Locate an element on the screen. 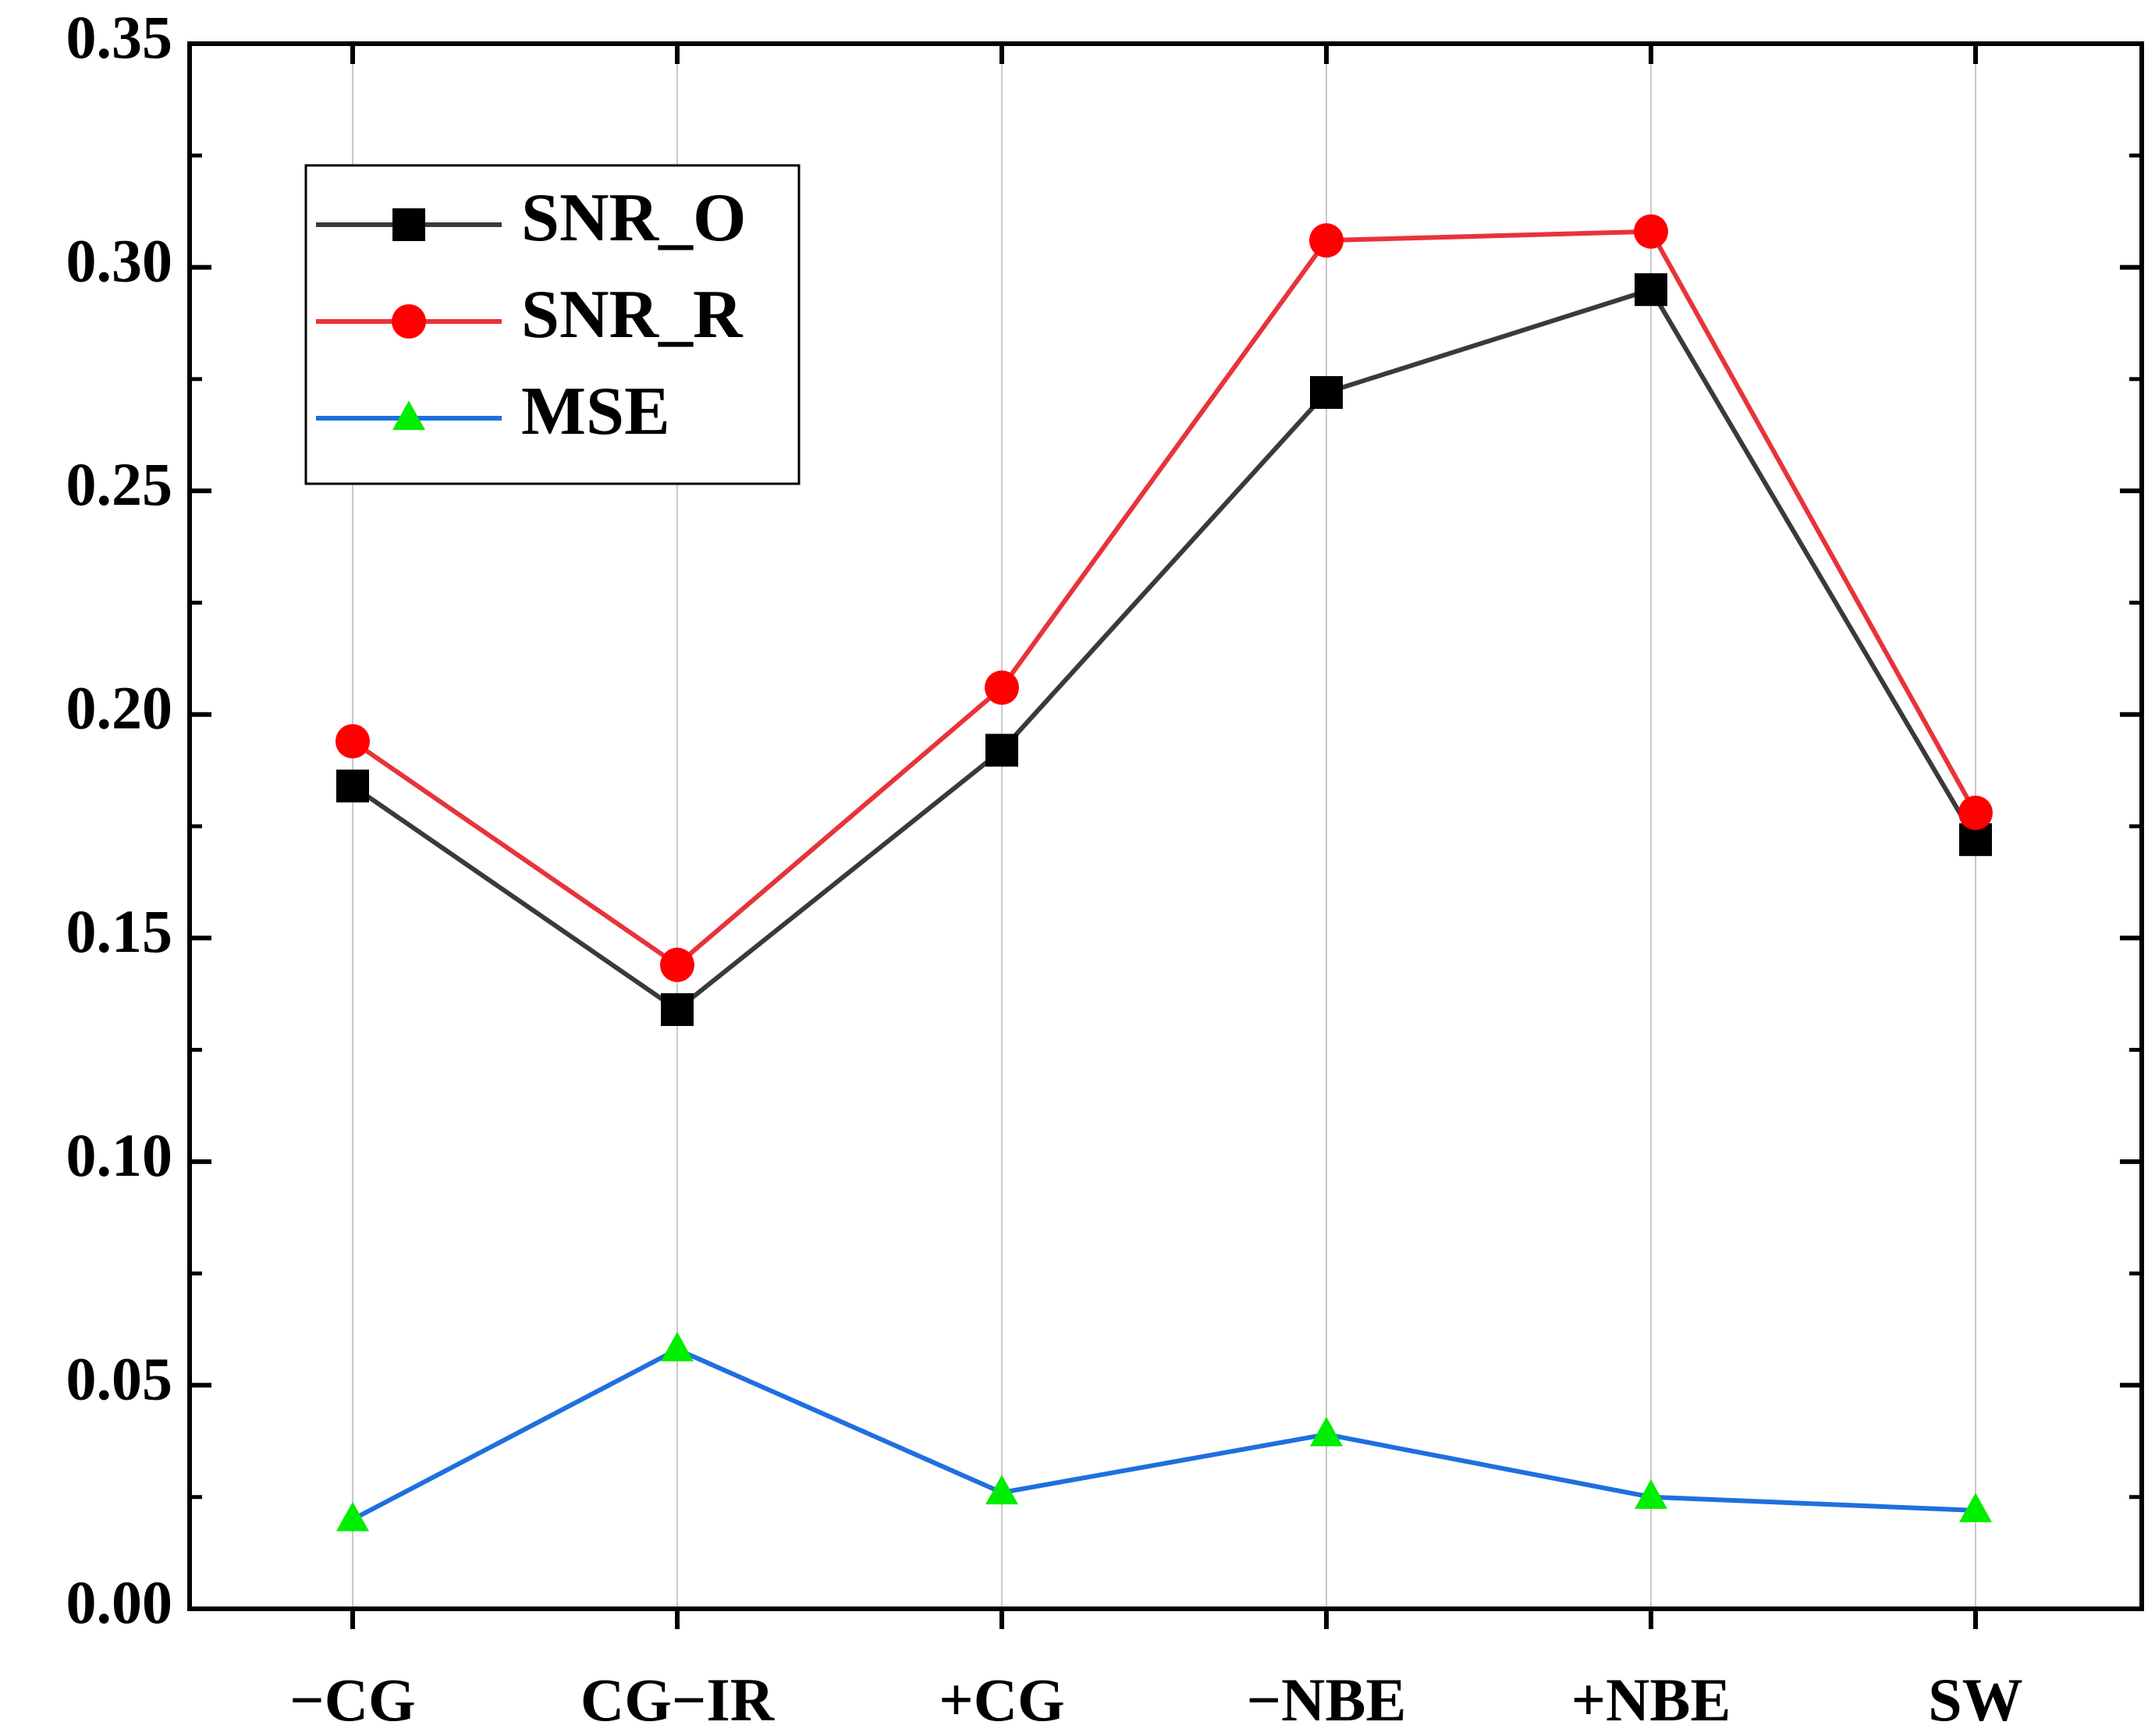  legend-entry: SNR_R is located at coordinates (530, 315).